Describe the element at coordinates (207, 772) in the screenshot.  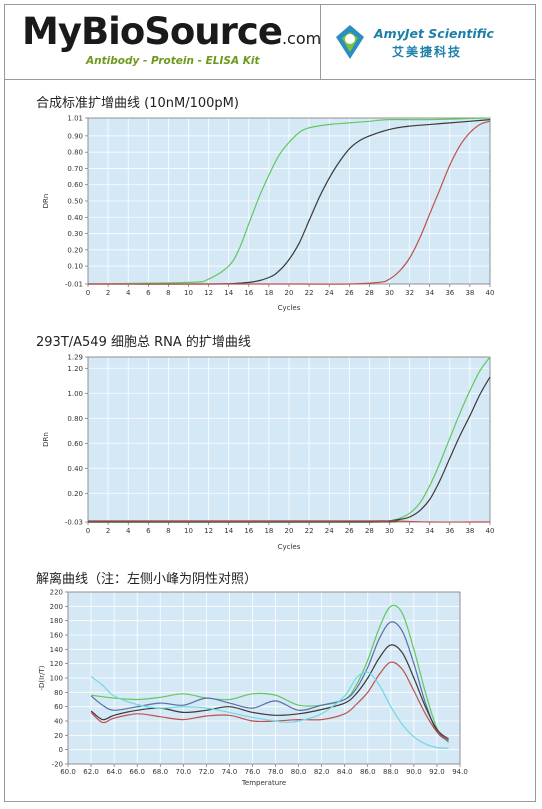
I see `x-tick-label: 72.0` at that location.